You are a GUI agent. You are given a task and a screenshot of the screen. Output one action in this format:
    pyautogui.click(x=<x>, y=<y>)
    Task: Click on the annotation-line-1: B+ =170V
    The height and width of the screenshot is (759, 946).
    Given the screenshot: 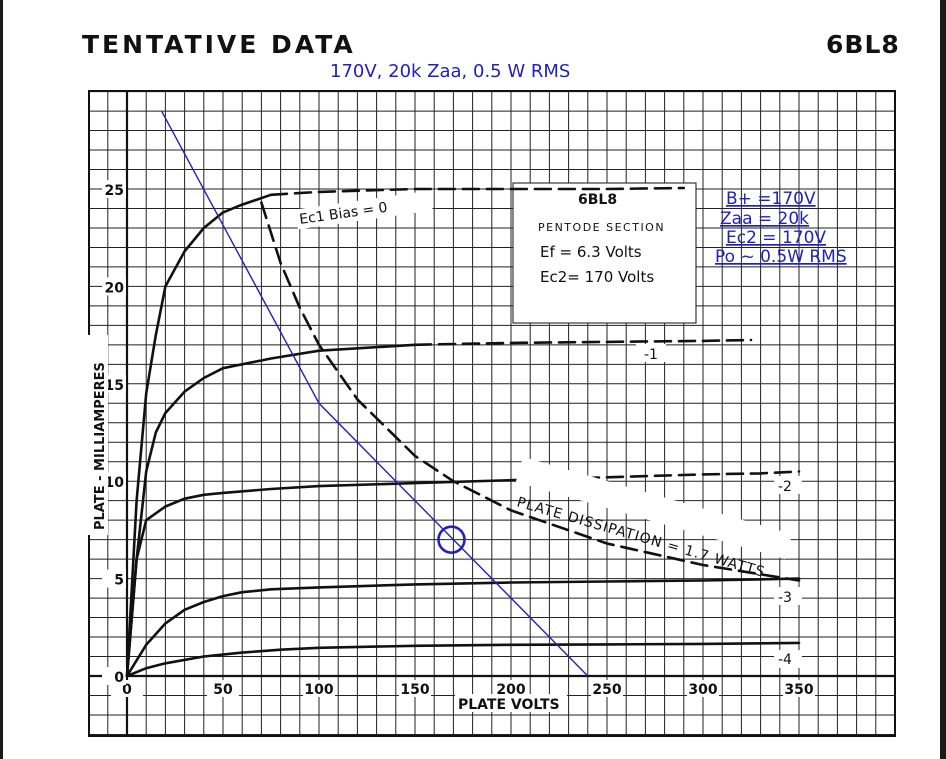 What is the action you would take?
    pyautogui.click(x=771, y=199)
    